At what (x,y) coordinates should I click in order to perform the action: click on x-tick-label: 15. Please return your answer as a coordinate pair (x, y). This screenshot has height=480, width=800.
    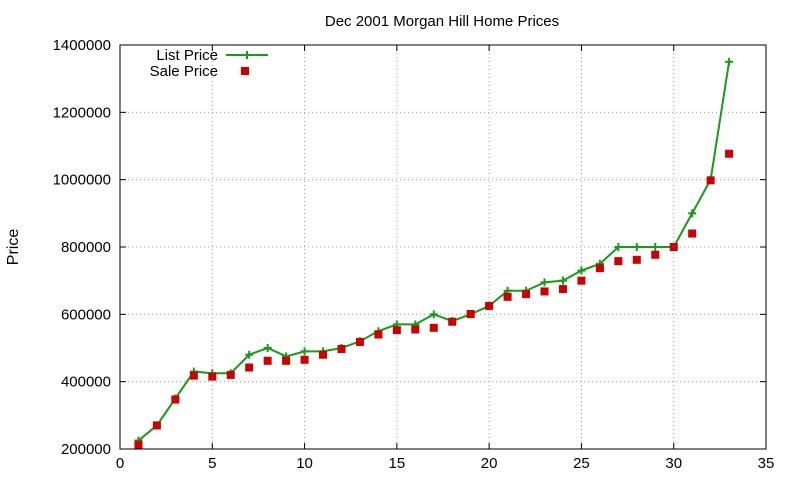
    Looking at the image, I should click on (397, 463).